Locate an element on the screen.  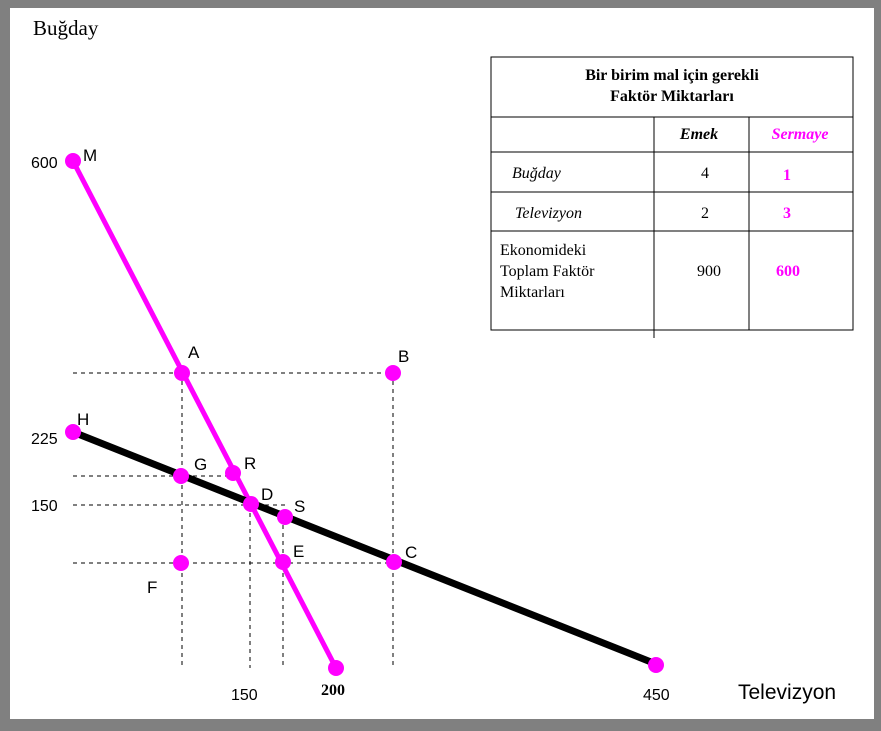
table-row1-sermaye: 1 is located at coordinates (787, 175).